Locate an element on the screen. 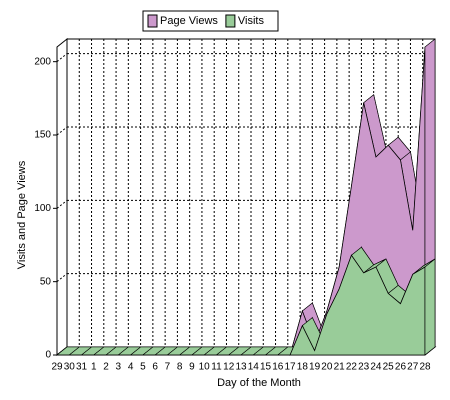  legend: Page Views Visits is located at coordinates (210, 21).